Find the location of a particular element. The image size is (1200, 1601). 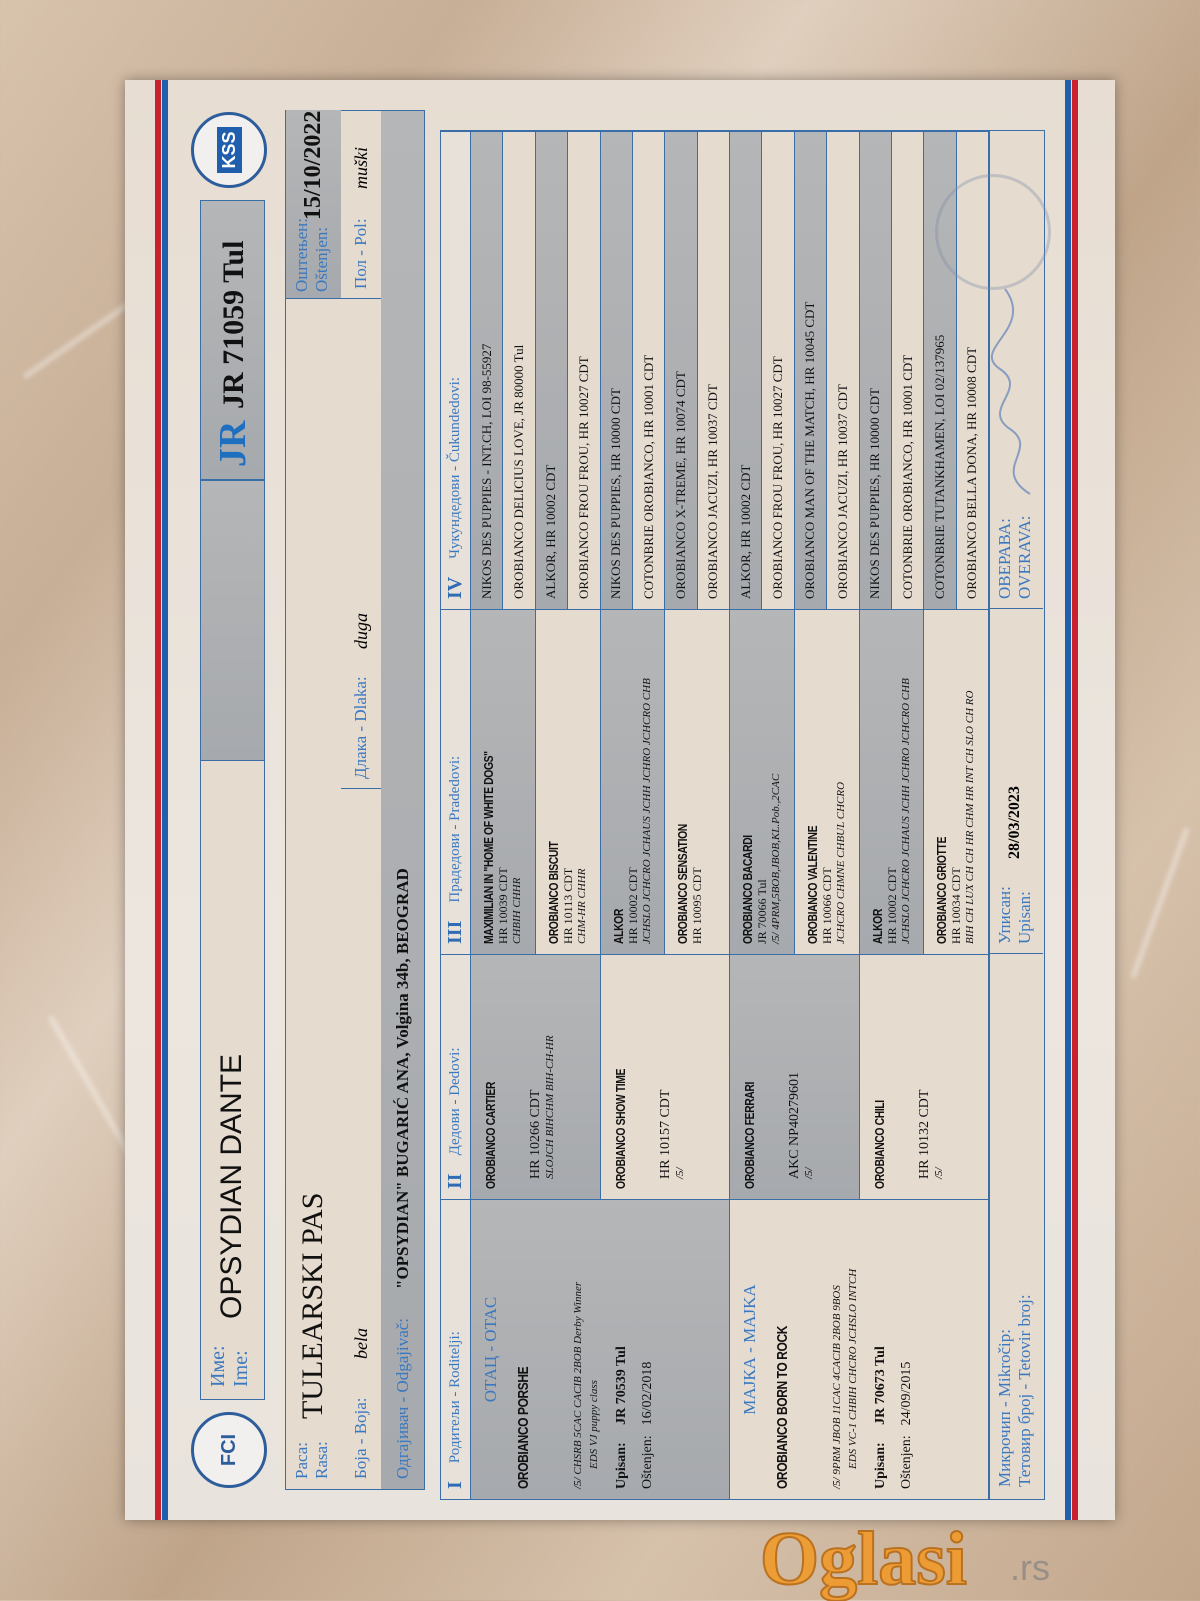

great-great-grandparent: OROBIANCO MAN OF THE MATCH, HR 10045 CDT is located at coordinates (810, 450).